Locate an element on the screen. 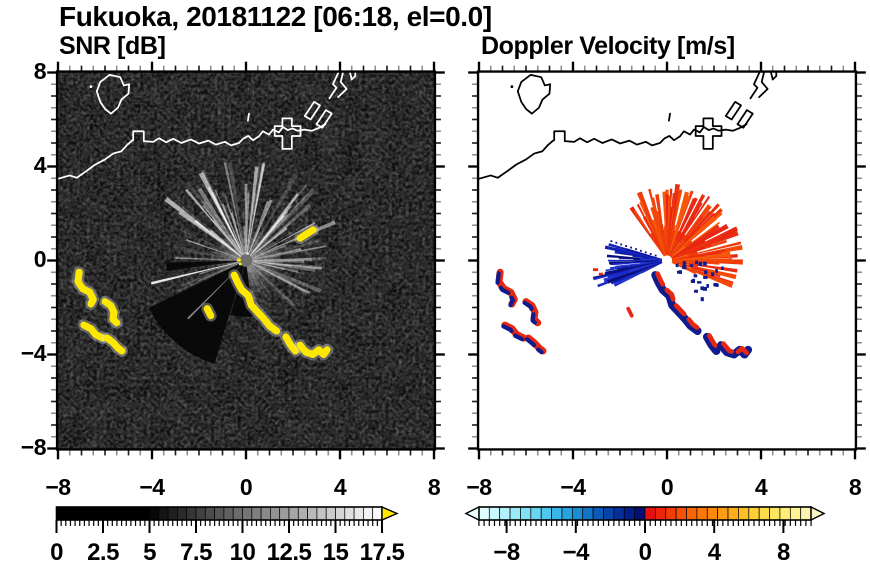 Image resolution: width=870 pixels, height=570 pixels. vel-colorbar-label: 4 is located at coordinates (714, 552).